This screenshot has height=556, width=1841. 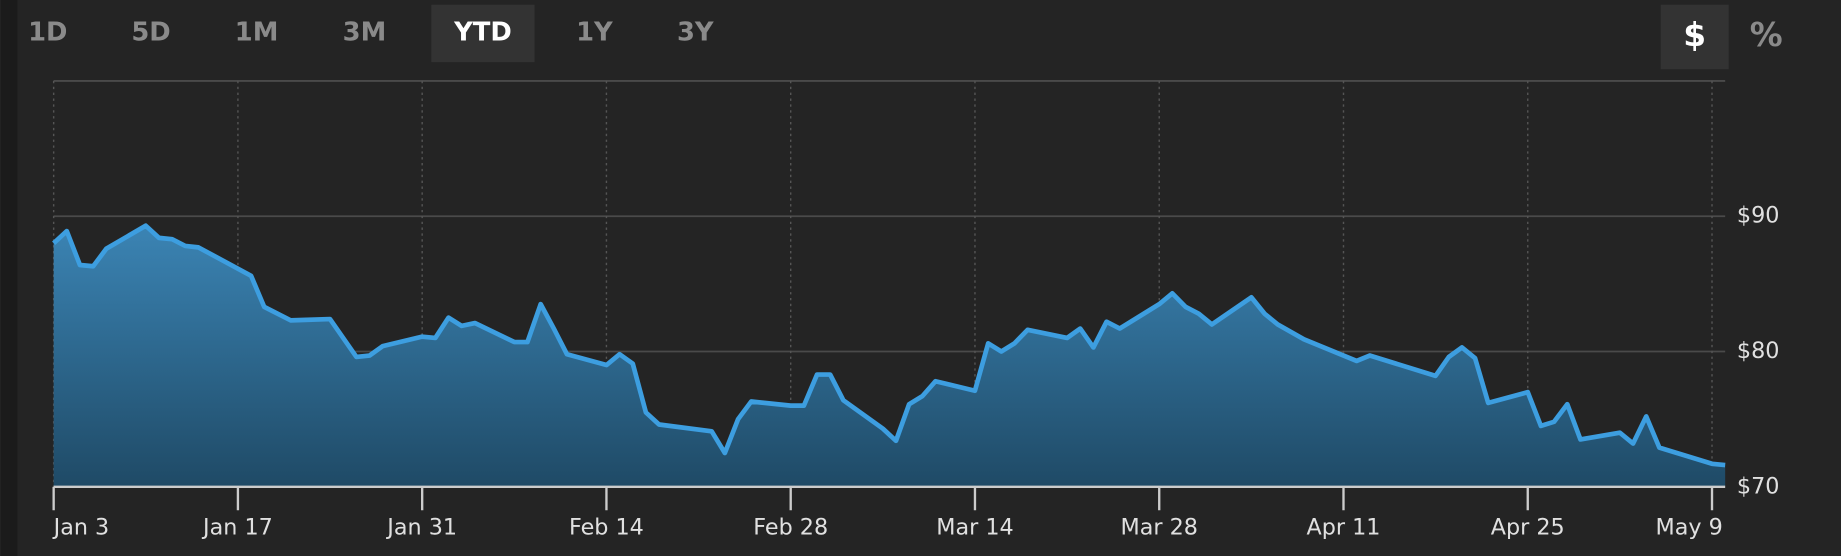 I want to click on y-tick-label: $90, so click(x=1758, y=216).